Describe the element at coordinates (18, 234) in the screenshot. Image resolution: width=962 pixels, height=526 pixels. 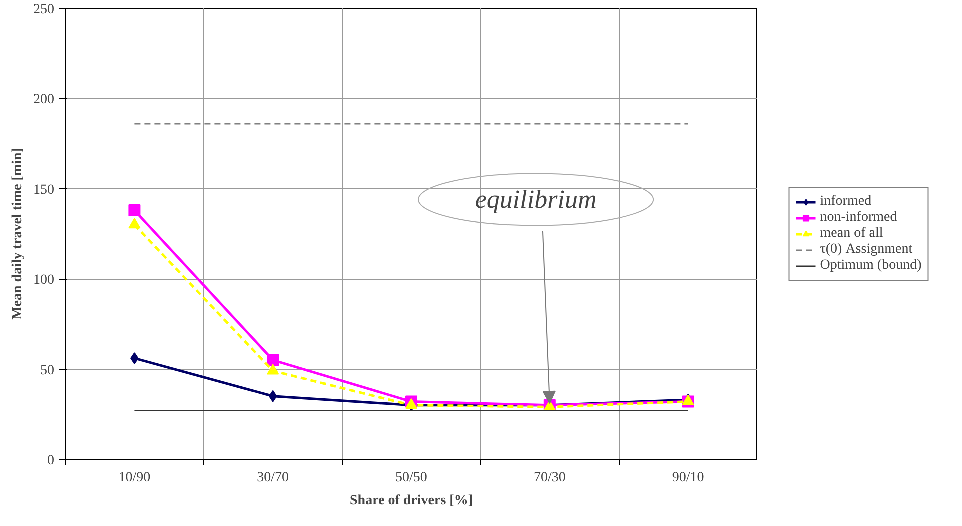
I see `y-axis-title: Mean daily travel time [min]` at that location.